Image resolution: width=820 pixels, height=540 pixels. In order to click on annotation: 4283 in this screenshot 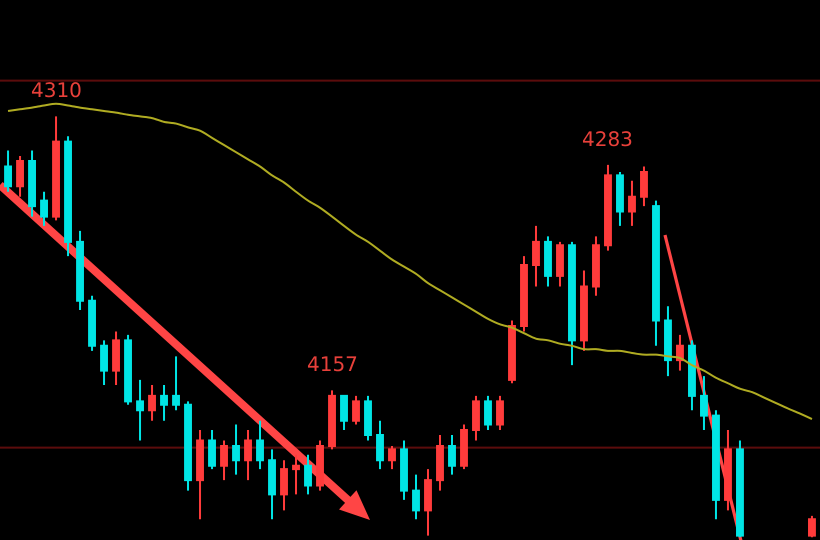, I will do `click(607, 139)`.